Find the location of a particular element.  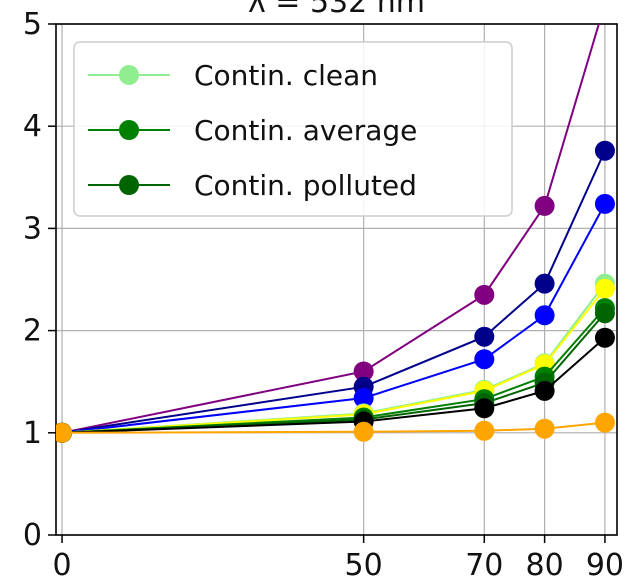

y-tick-label: 1 is located at coordinates (32, 433).